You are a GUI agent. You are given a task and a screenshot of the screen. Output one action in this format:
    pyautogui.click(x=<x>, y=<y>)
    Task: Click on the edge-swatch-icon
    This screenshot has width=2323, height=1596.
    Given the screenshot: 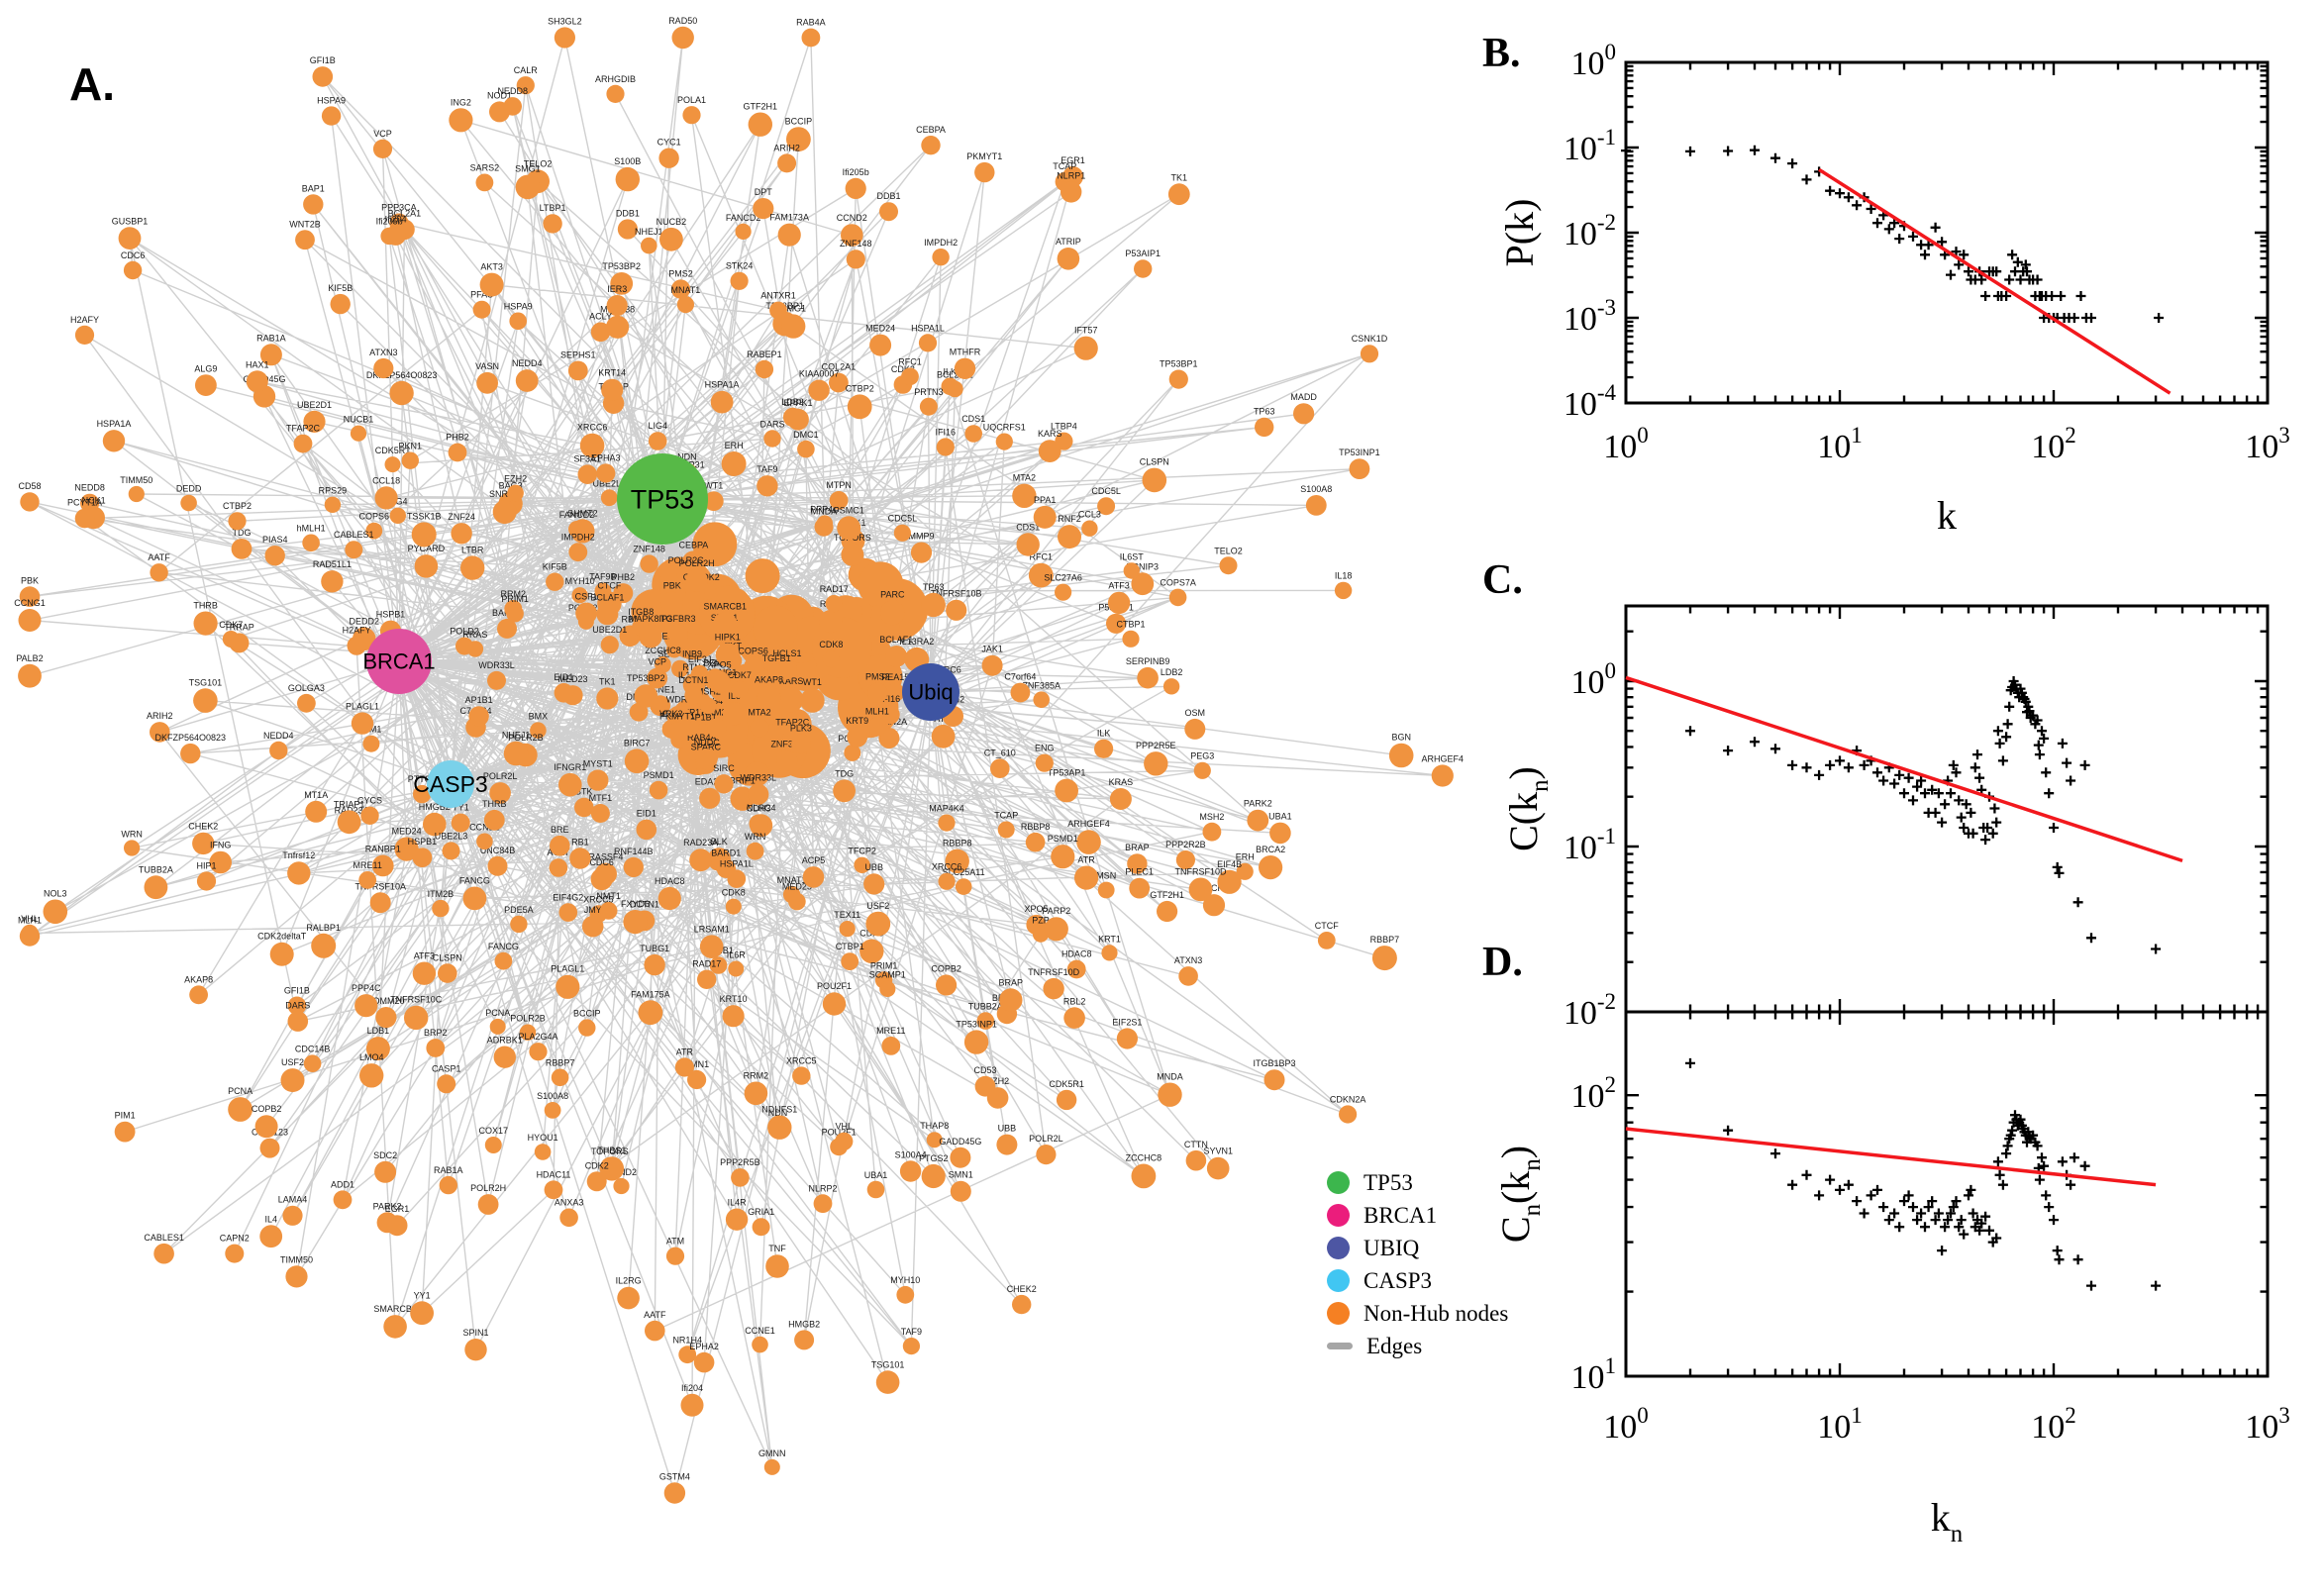 What is the action you would take?
    pyautogui.click(x=1340, y=1346)
    